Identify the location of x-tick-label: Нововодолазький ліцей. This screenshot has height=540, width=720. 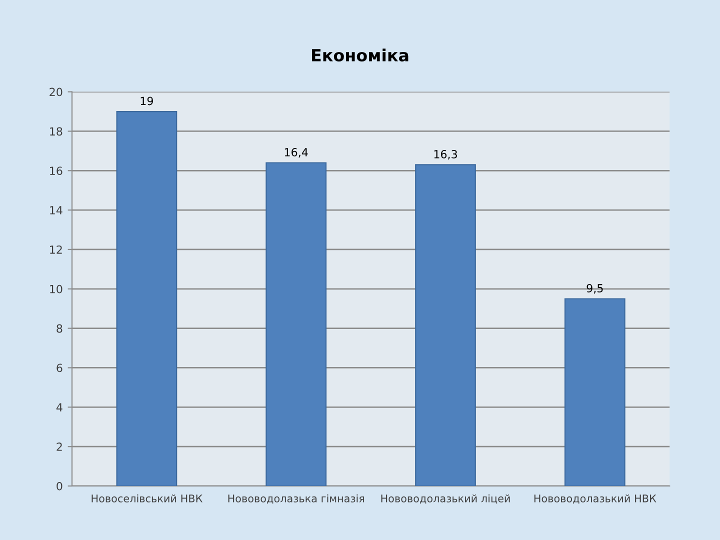
(445, 499).